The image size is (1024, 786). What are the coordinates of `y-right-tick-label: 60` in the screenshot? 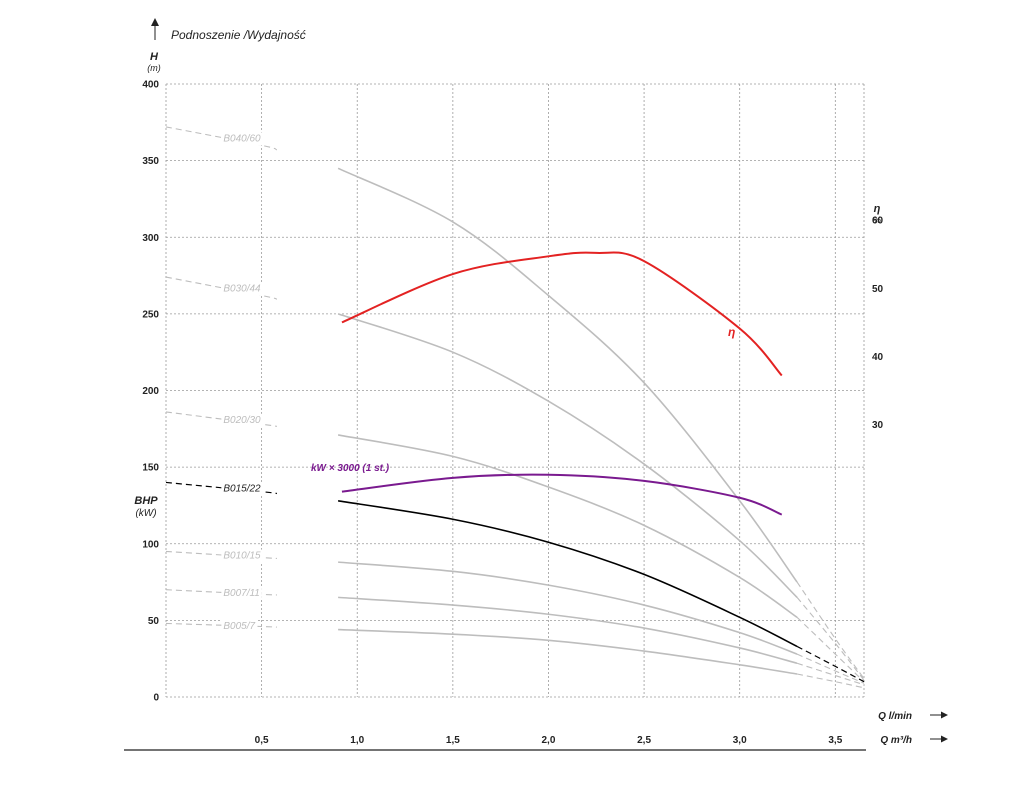 It's located at (878, 221).